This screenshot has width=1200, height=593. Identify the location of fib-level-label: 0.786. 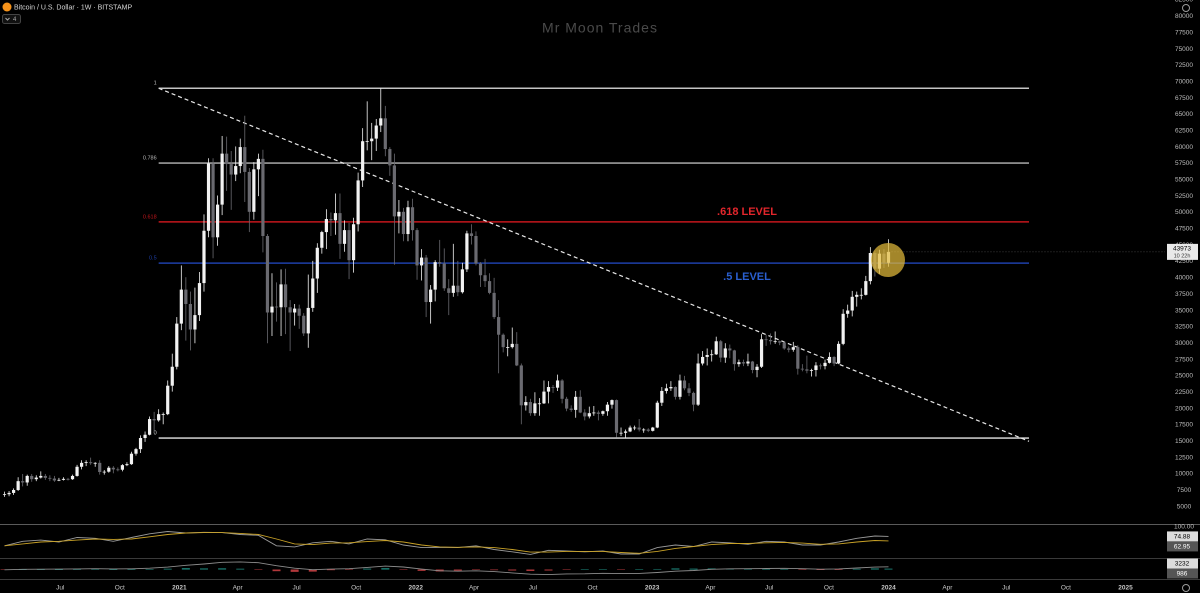
(150, 159).